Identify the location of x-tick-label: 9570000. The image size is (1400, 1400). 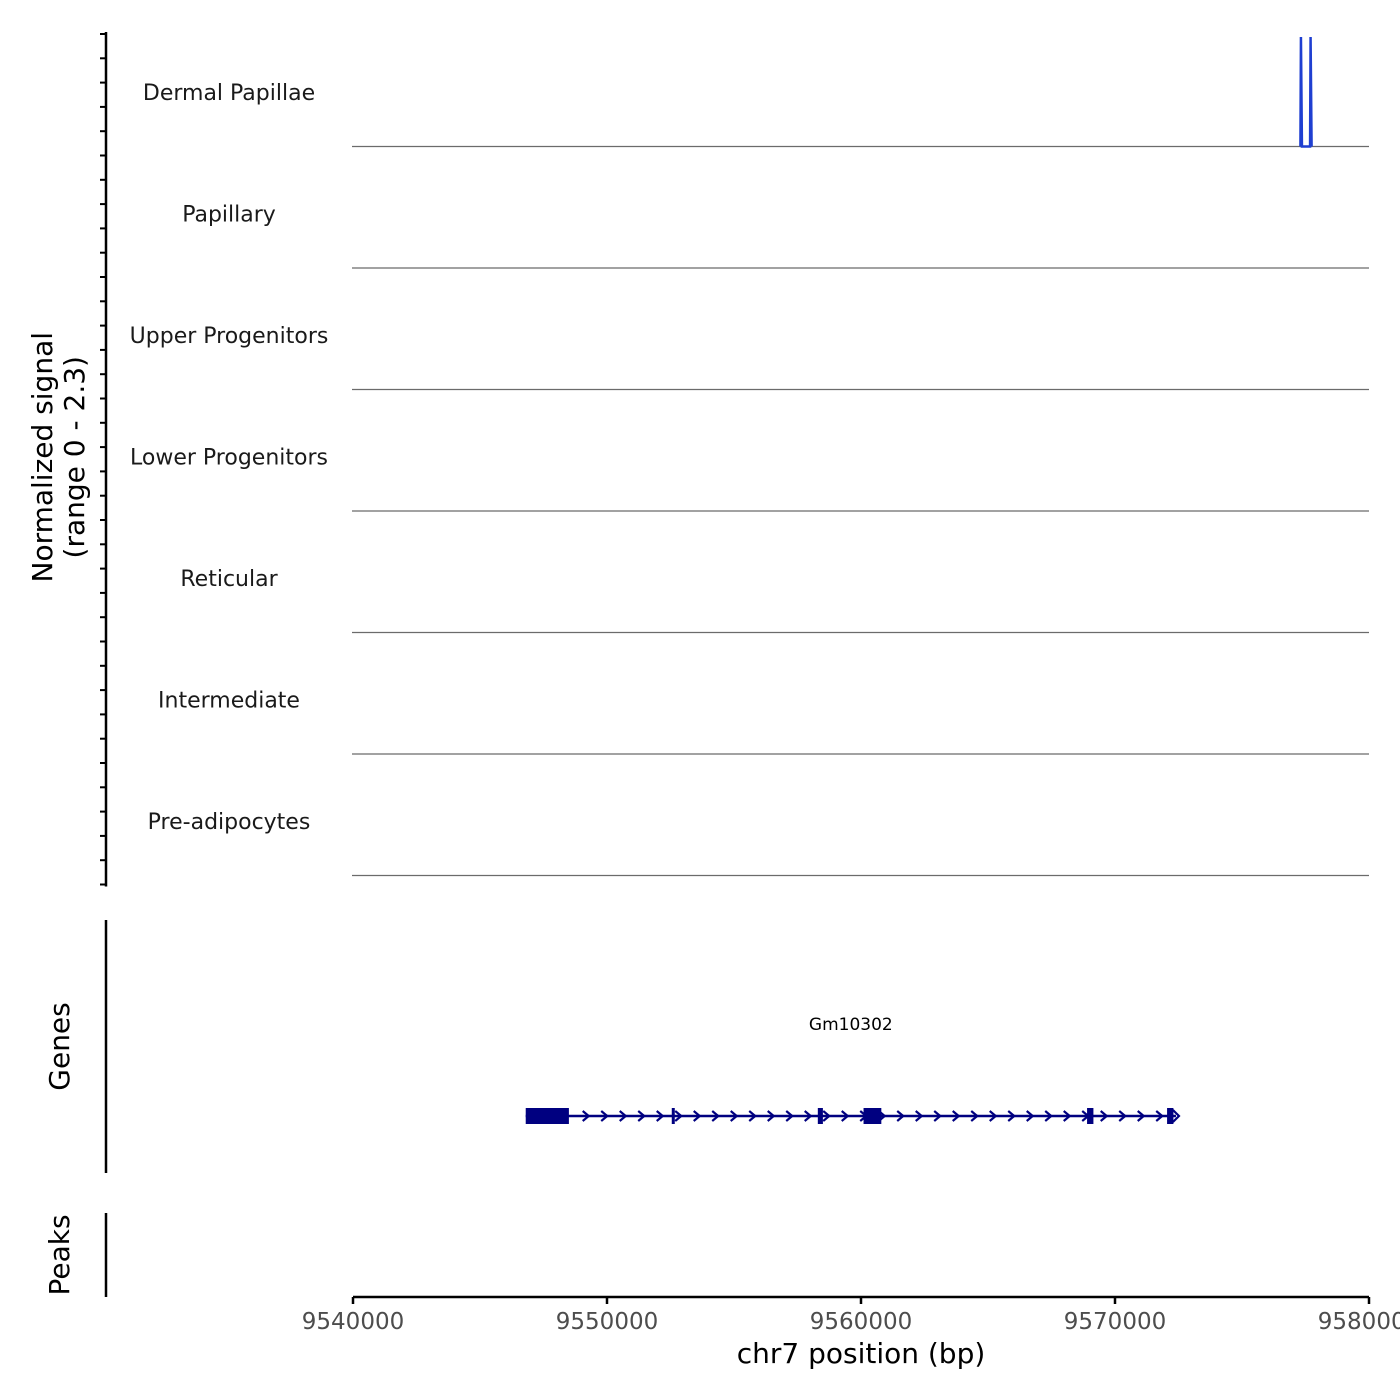
(1115, 1322).